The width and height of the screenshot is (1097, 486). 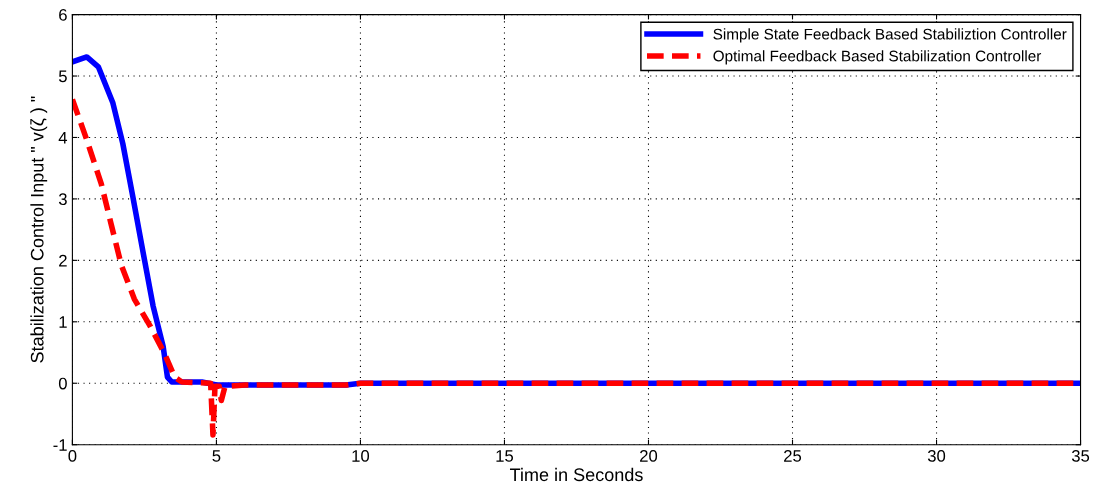 What do you see at coordinates (877, 57) in the screenshot?
I see `legend-label: Optimal Feedback Based Stabilization Controller` at bounding box center [877, 57].